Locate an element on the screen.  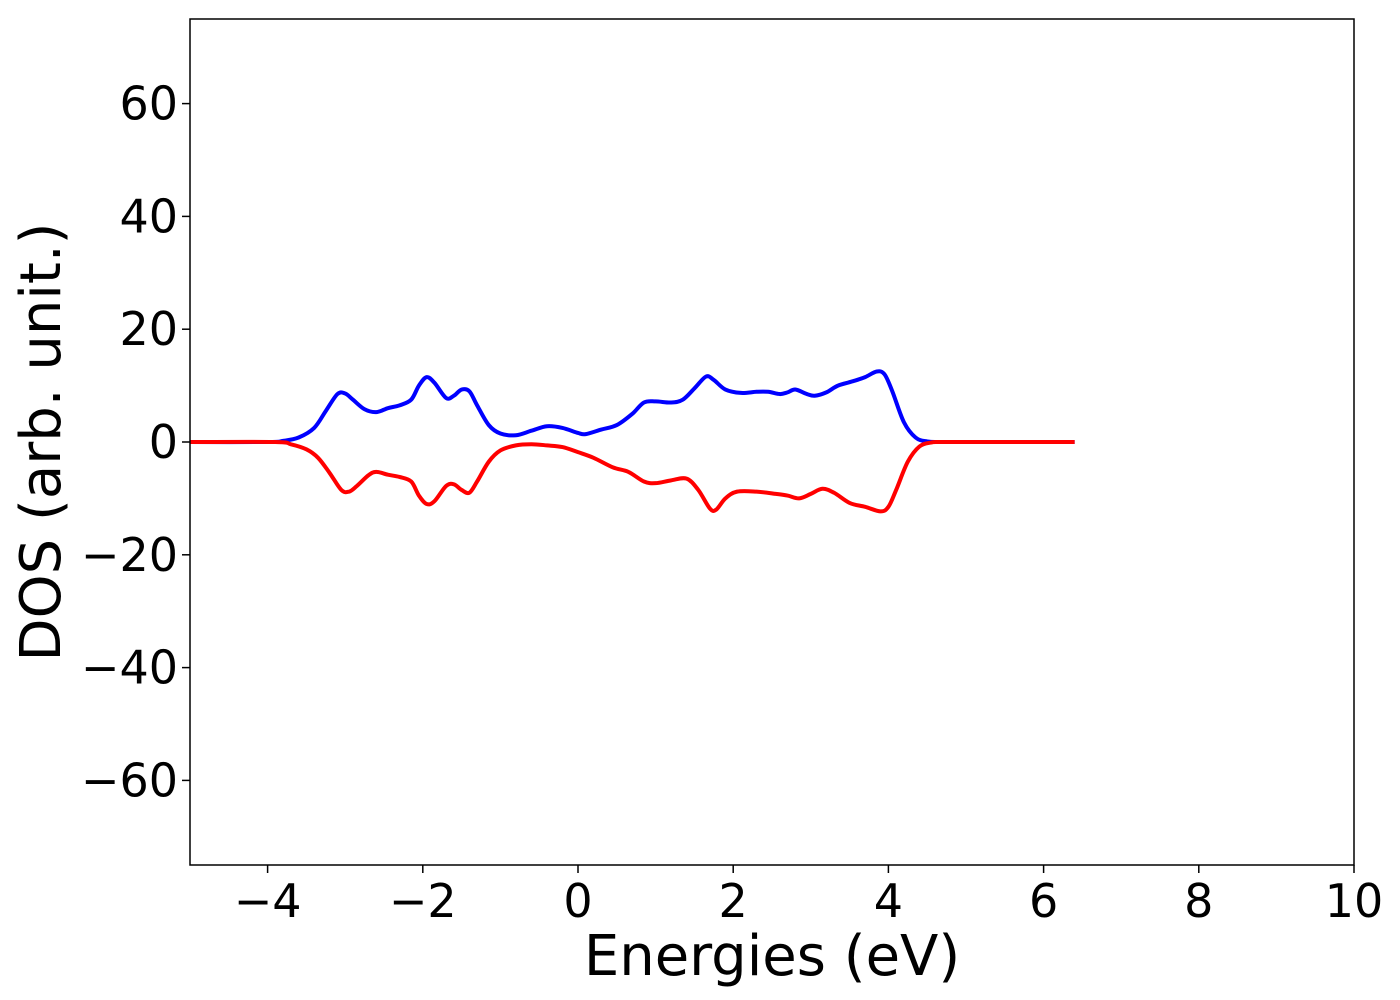
series-group is located at coordinates (632, 441).